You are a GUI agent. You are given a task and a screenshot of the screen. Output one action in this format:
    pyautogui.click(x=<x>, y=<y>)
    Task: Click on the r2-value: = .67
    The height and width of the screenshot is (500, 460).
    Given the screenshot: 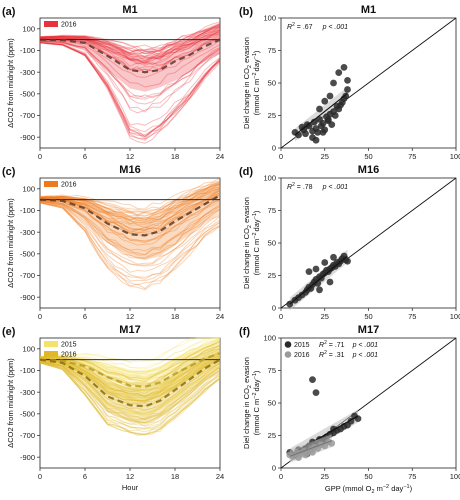 What is the action you would take?
    pyautogui.click(x=304, y=27)
    